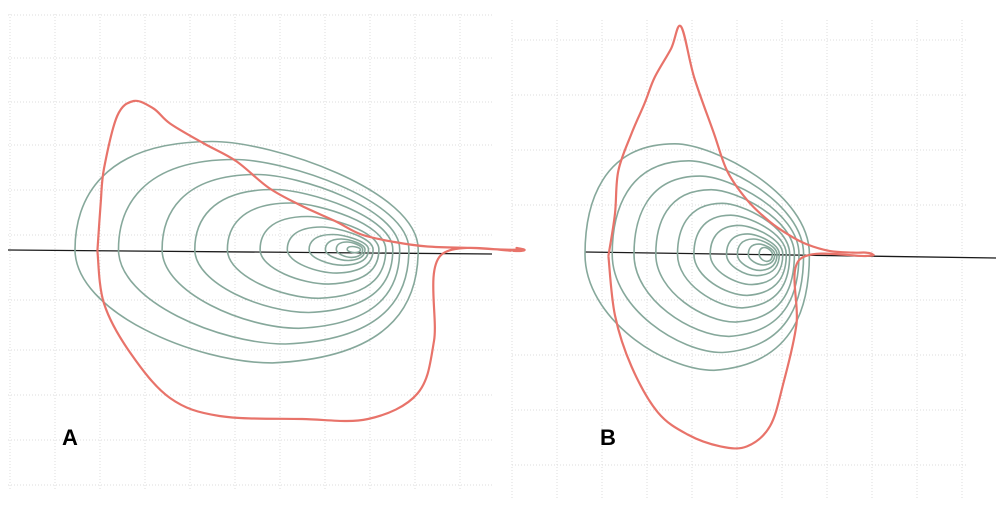 Image resolution: width=997 pixels, height=509 pixels. I want to click on panel-a-label: A, so click(70, 437).